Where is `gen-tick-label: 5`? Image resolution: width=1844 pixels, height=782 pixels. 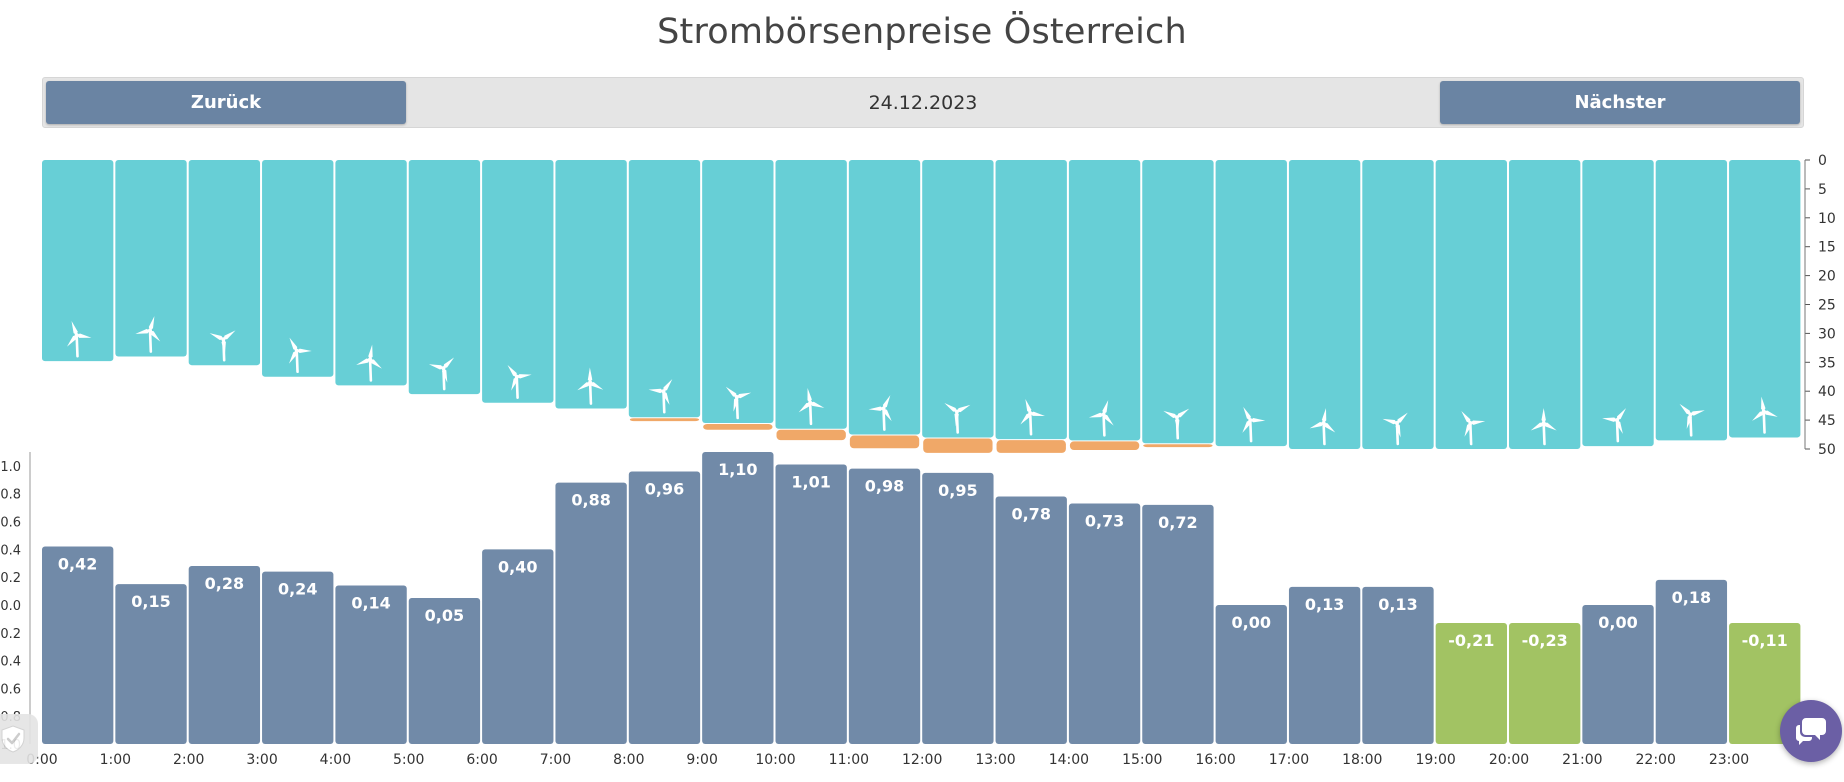 gen-tick-label: 5 is located at coordinates (1822, 190).